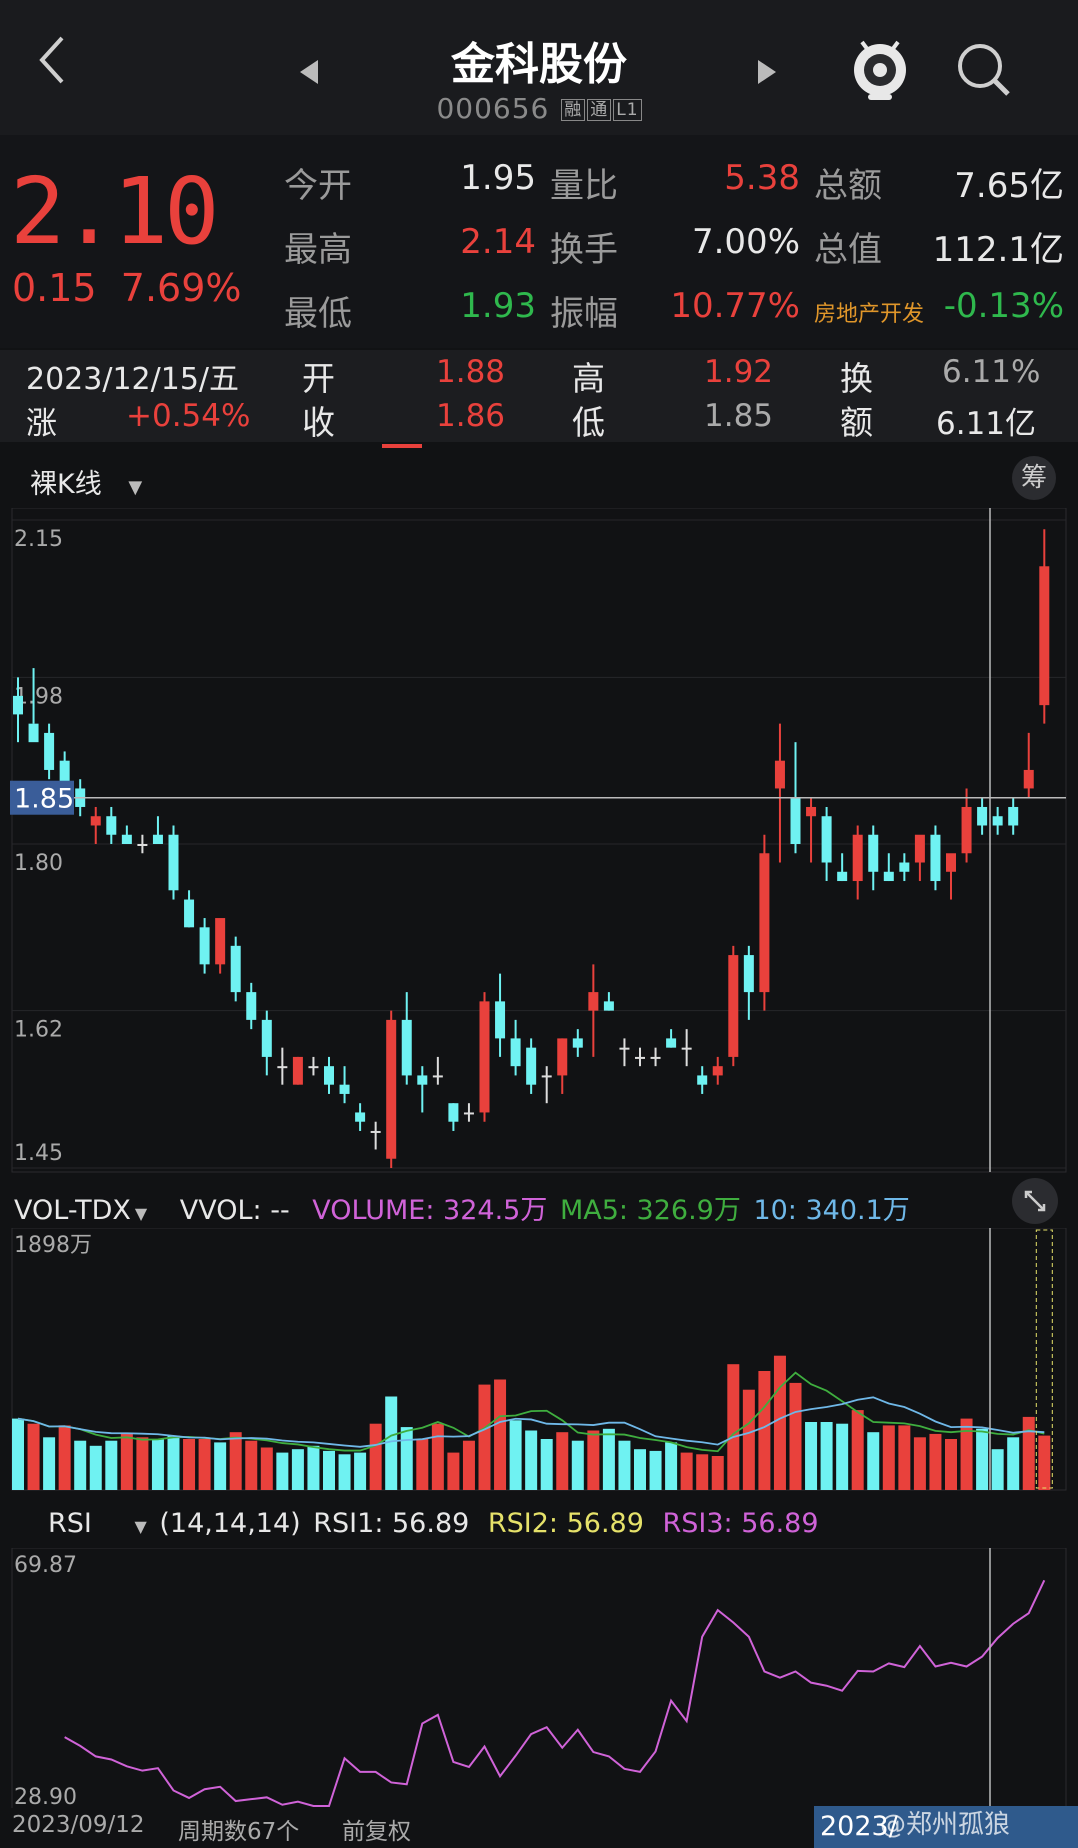 This screenshot has height=1848, width=1078. What do you see at coordinates (181, 288) in the screenshot?
I see `change-percent: 7.69%` at bounding box center [181, 288].